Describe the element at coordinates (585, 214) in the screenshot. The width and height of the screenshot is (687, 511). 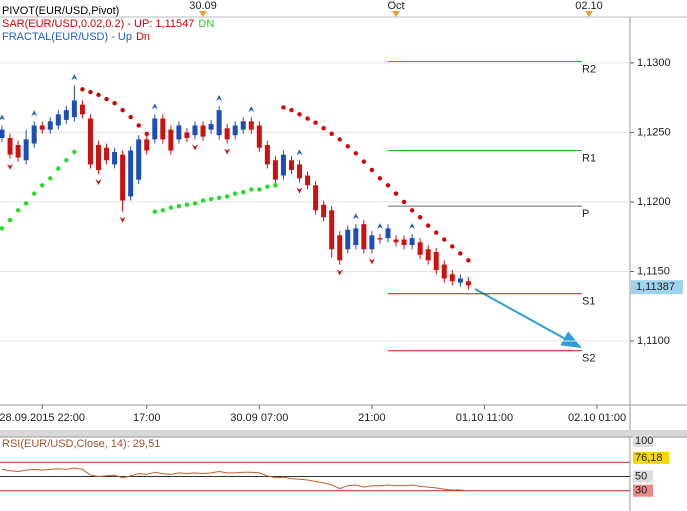
I see `pivot-label: P` at that location.